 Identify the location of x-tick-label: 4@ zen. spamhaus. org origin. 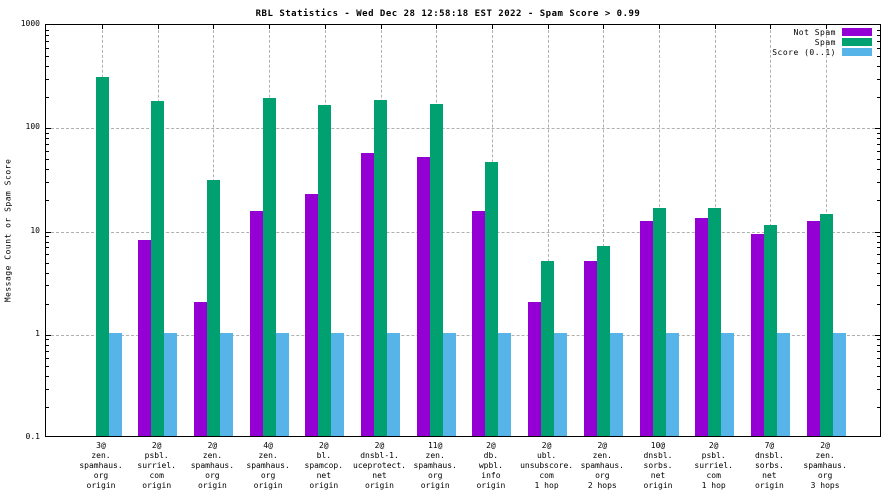
(268, 465).